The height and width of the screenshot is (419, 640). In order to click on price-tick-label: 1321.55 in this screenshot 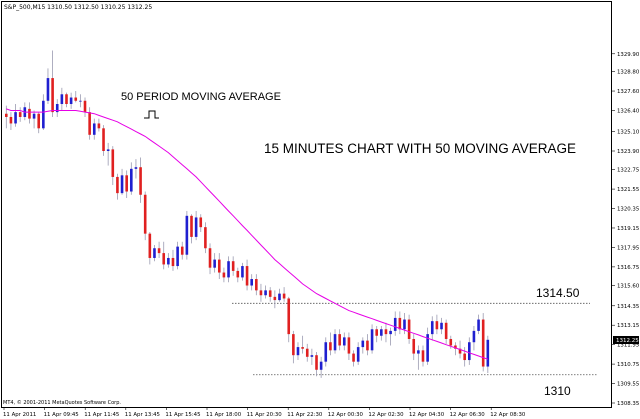, I will do `click(628, 190)`.